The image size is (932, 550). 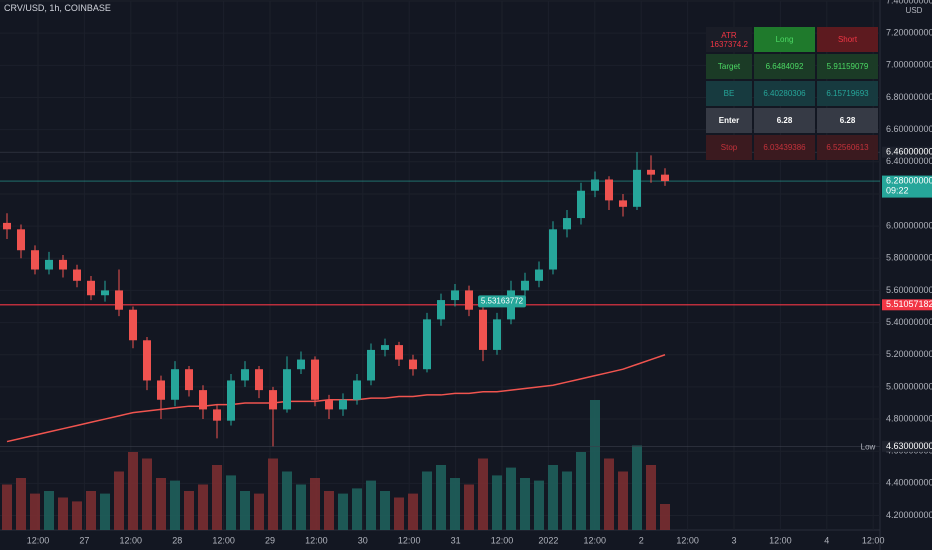 What do you see at coordinates (897, 190) in the screenshot?
I see `price-label-sub: 09:22` at bounding box center [897, 190].